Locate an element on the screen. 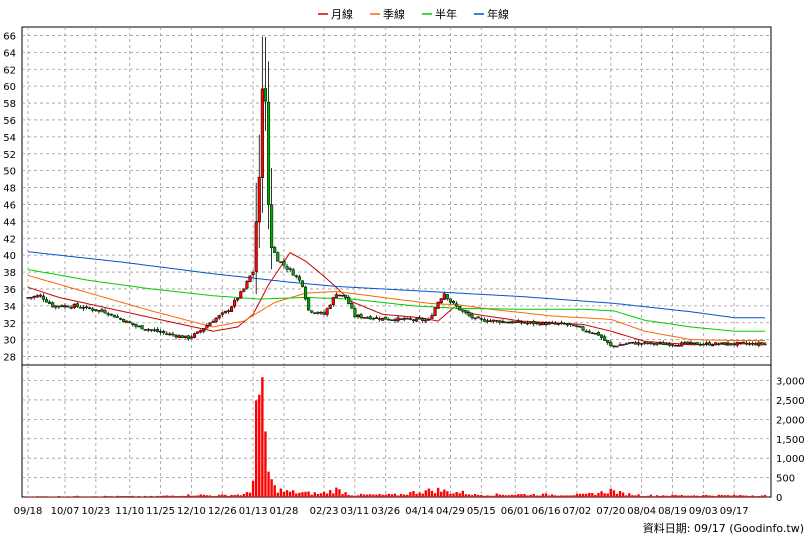 This screenshot has width=808, height=540. ma-line-year is located at coordinates (396, 285).